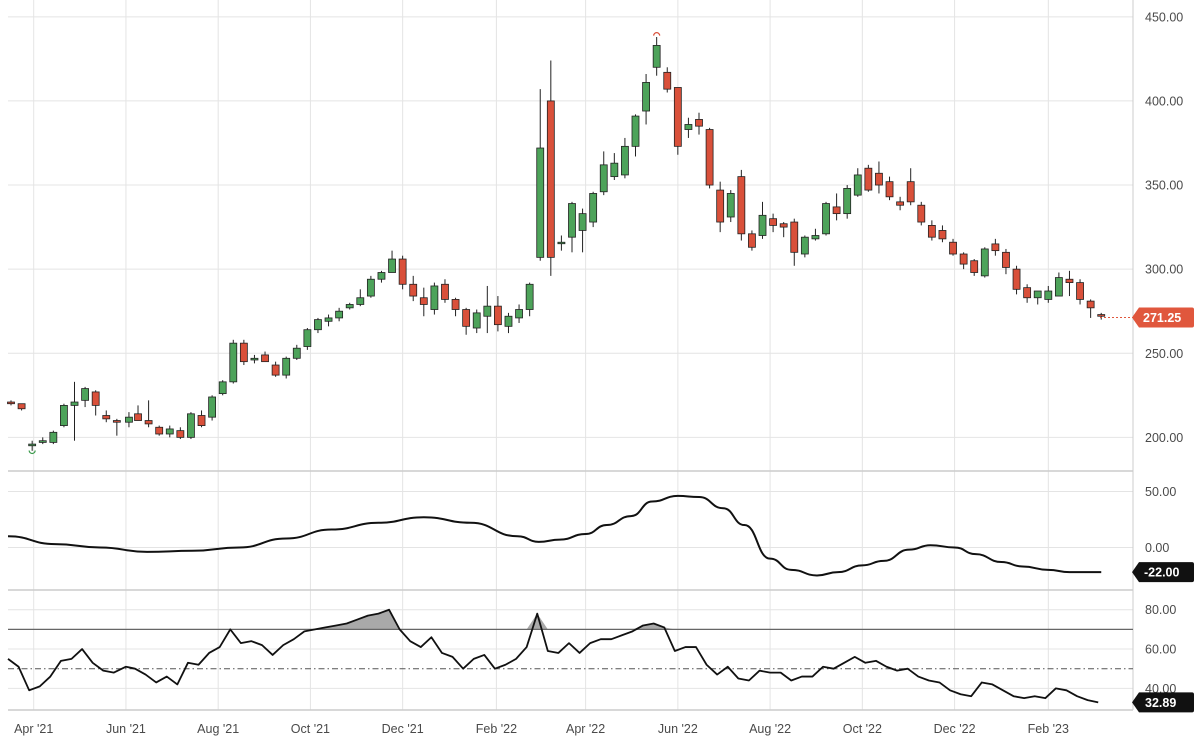 The height and width of the screenshot is (743, 1200). What do you see at coordinates (403, 729) in the screenshot?
I see `x-tick-label: Dec '21` at bounding box center [403, 729].